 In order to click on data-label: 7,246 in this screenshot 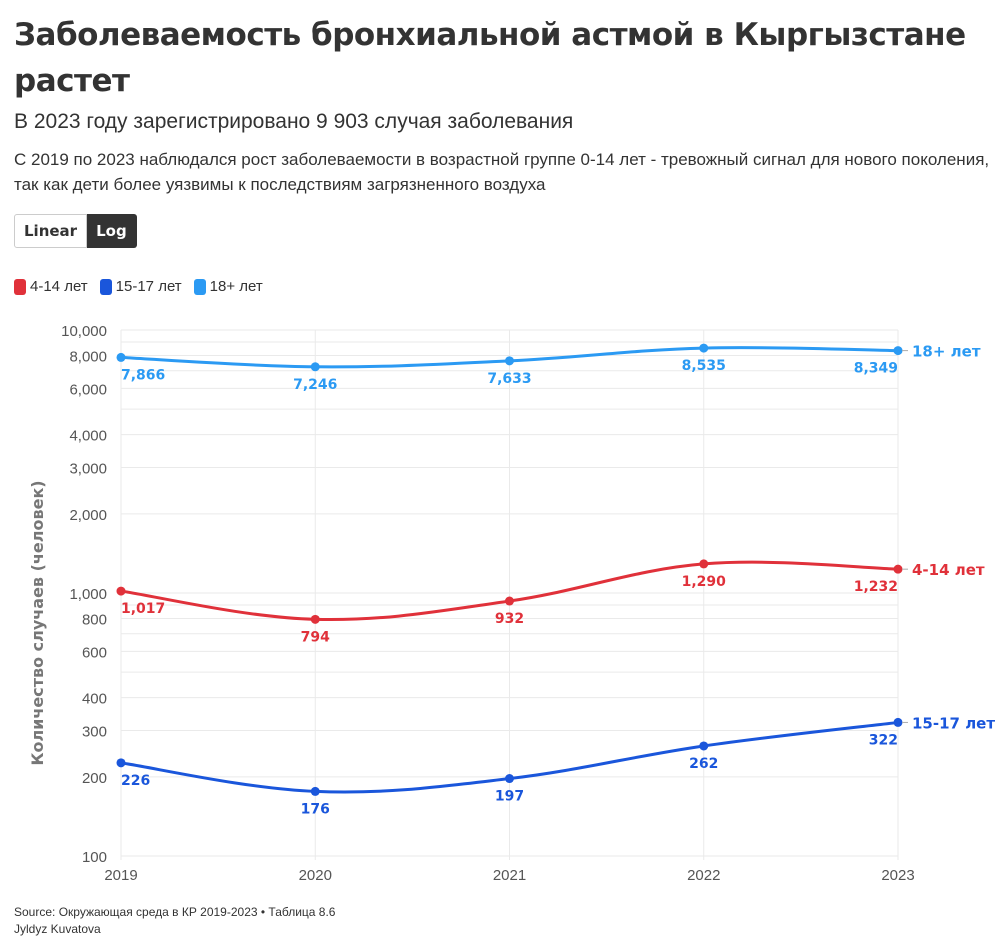, I will do `click(315, 385)`.